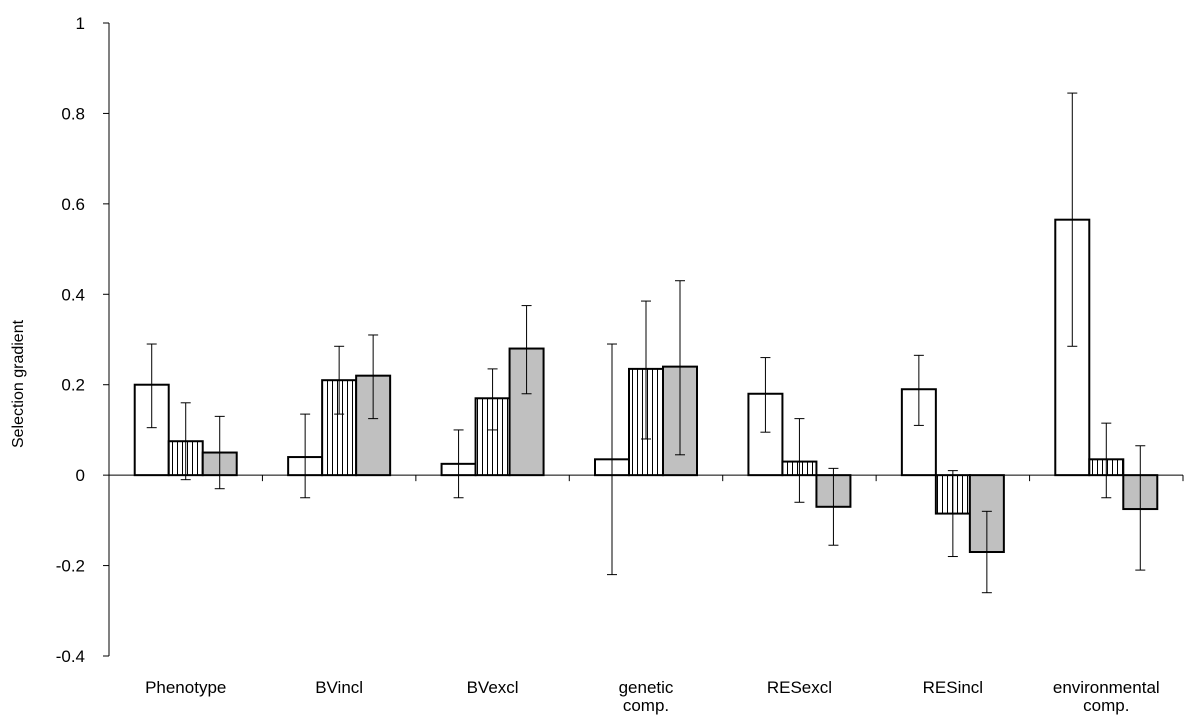 The height and width of the screenshot is (723, 1191). Describe the element at coordinates (646, 687) in the screenshot. I see `category-label-line: genetic` at that location.